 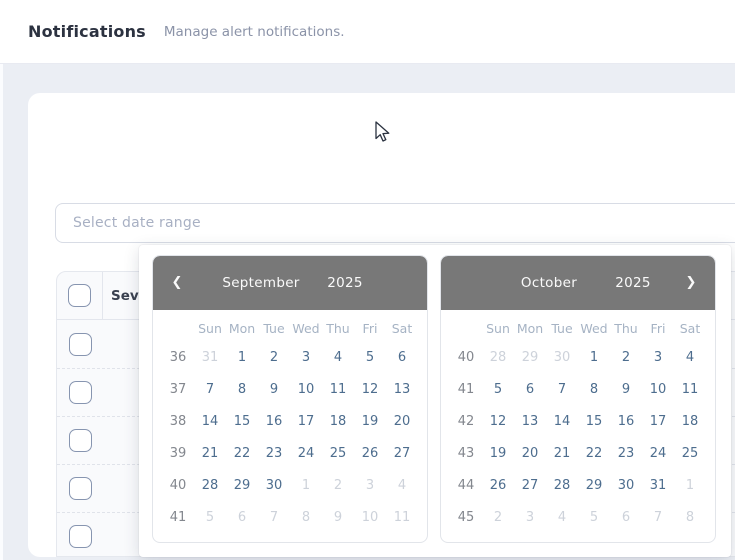 What do you see at coordinates (177, 282) in the screenshot?
I see `prev-month-icon: ❮` at bounding box center [177, 282].